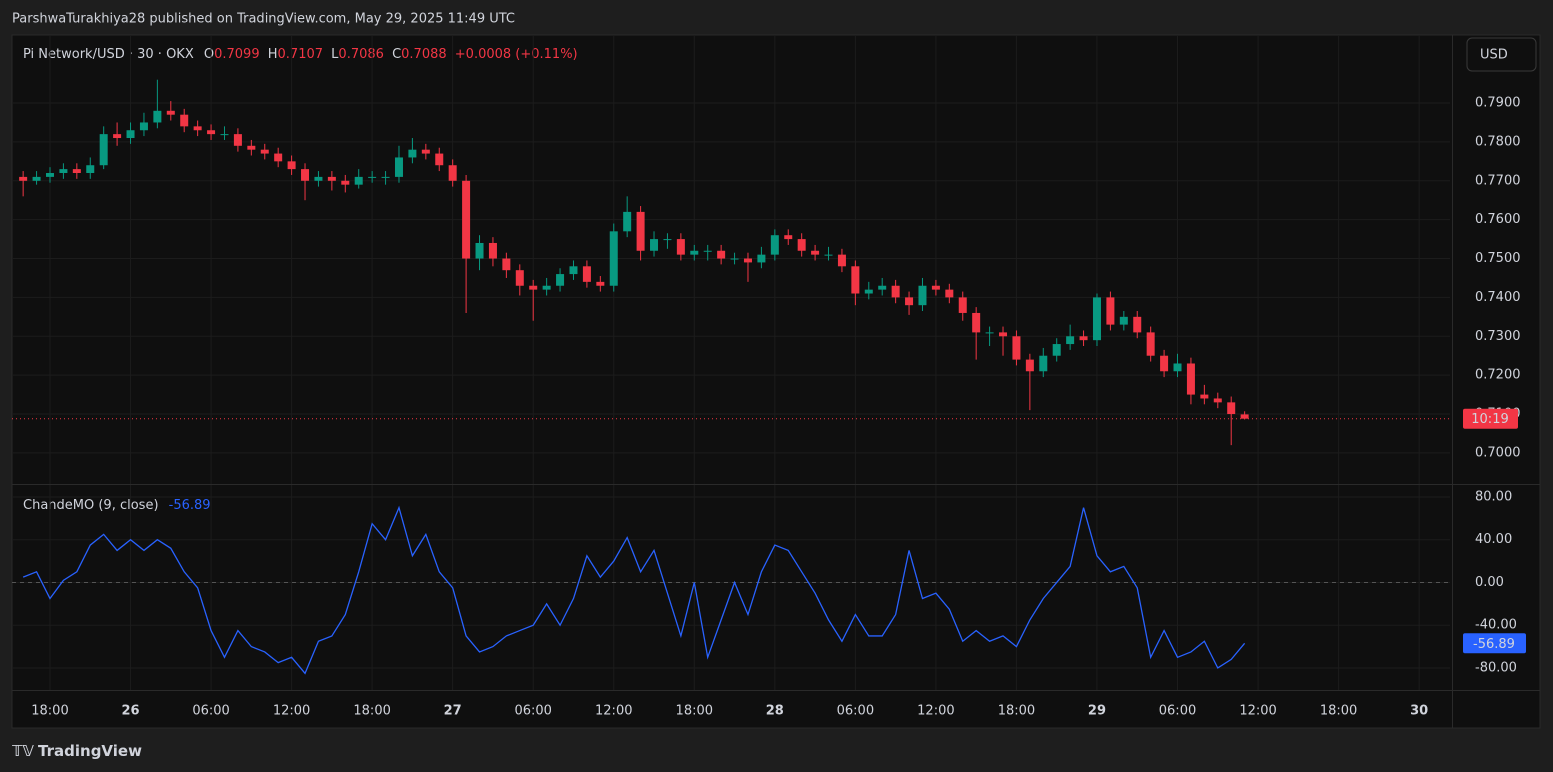 The width and height of the screenshot is (1553, 772). What do you see at coordinates (1498, 180) in the screenshot?
I see `y-tick-label: 0.7700` at bounding box center [1498, 180].